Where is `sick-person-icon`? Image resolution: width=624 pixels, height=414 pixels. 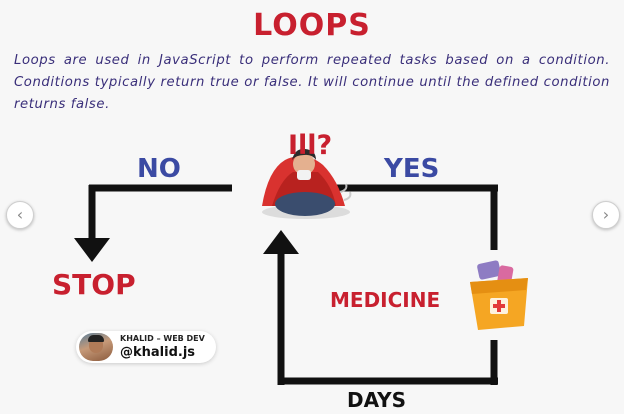
sick-person-icon is located at coordinates (307, 183).